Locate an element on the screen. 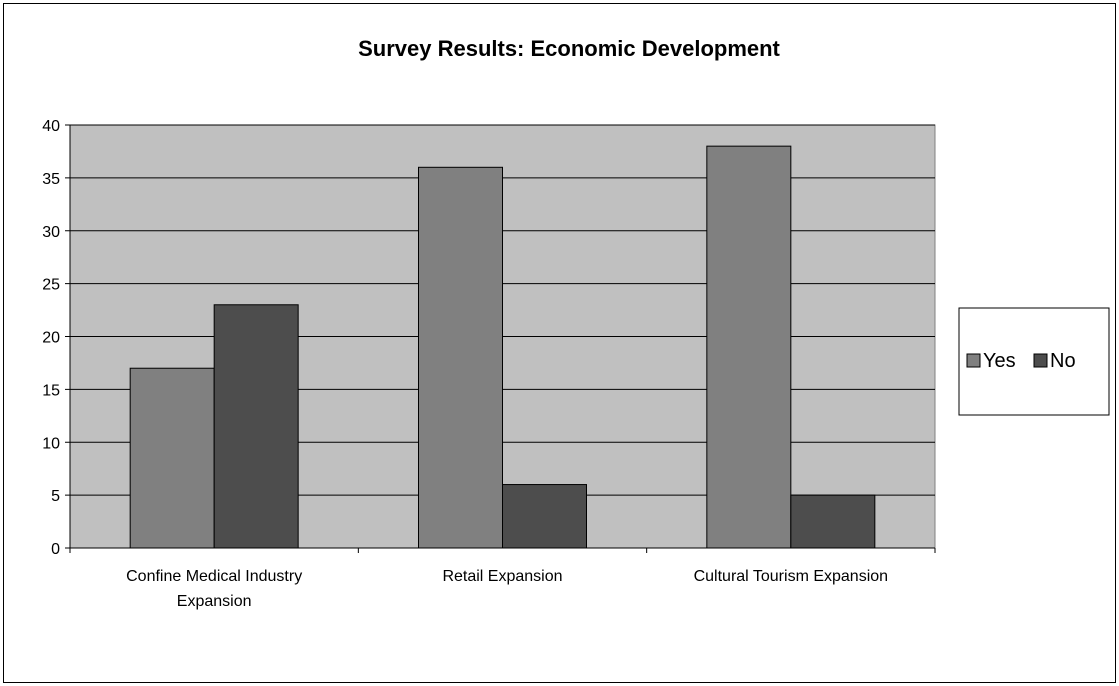  x-category-label: Retail Expansion is located at coordinates (502, 576).